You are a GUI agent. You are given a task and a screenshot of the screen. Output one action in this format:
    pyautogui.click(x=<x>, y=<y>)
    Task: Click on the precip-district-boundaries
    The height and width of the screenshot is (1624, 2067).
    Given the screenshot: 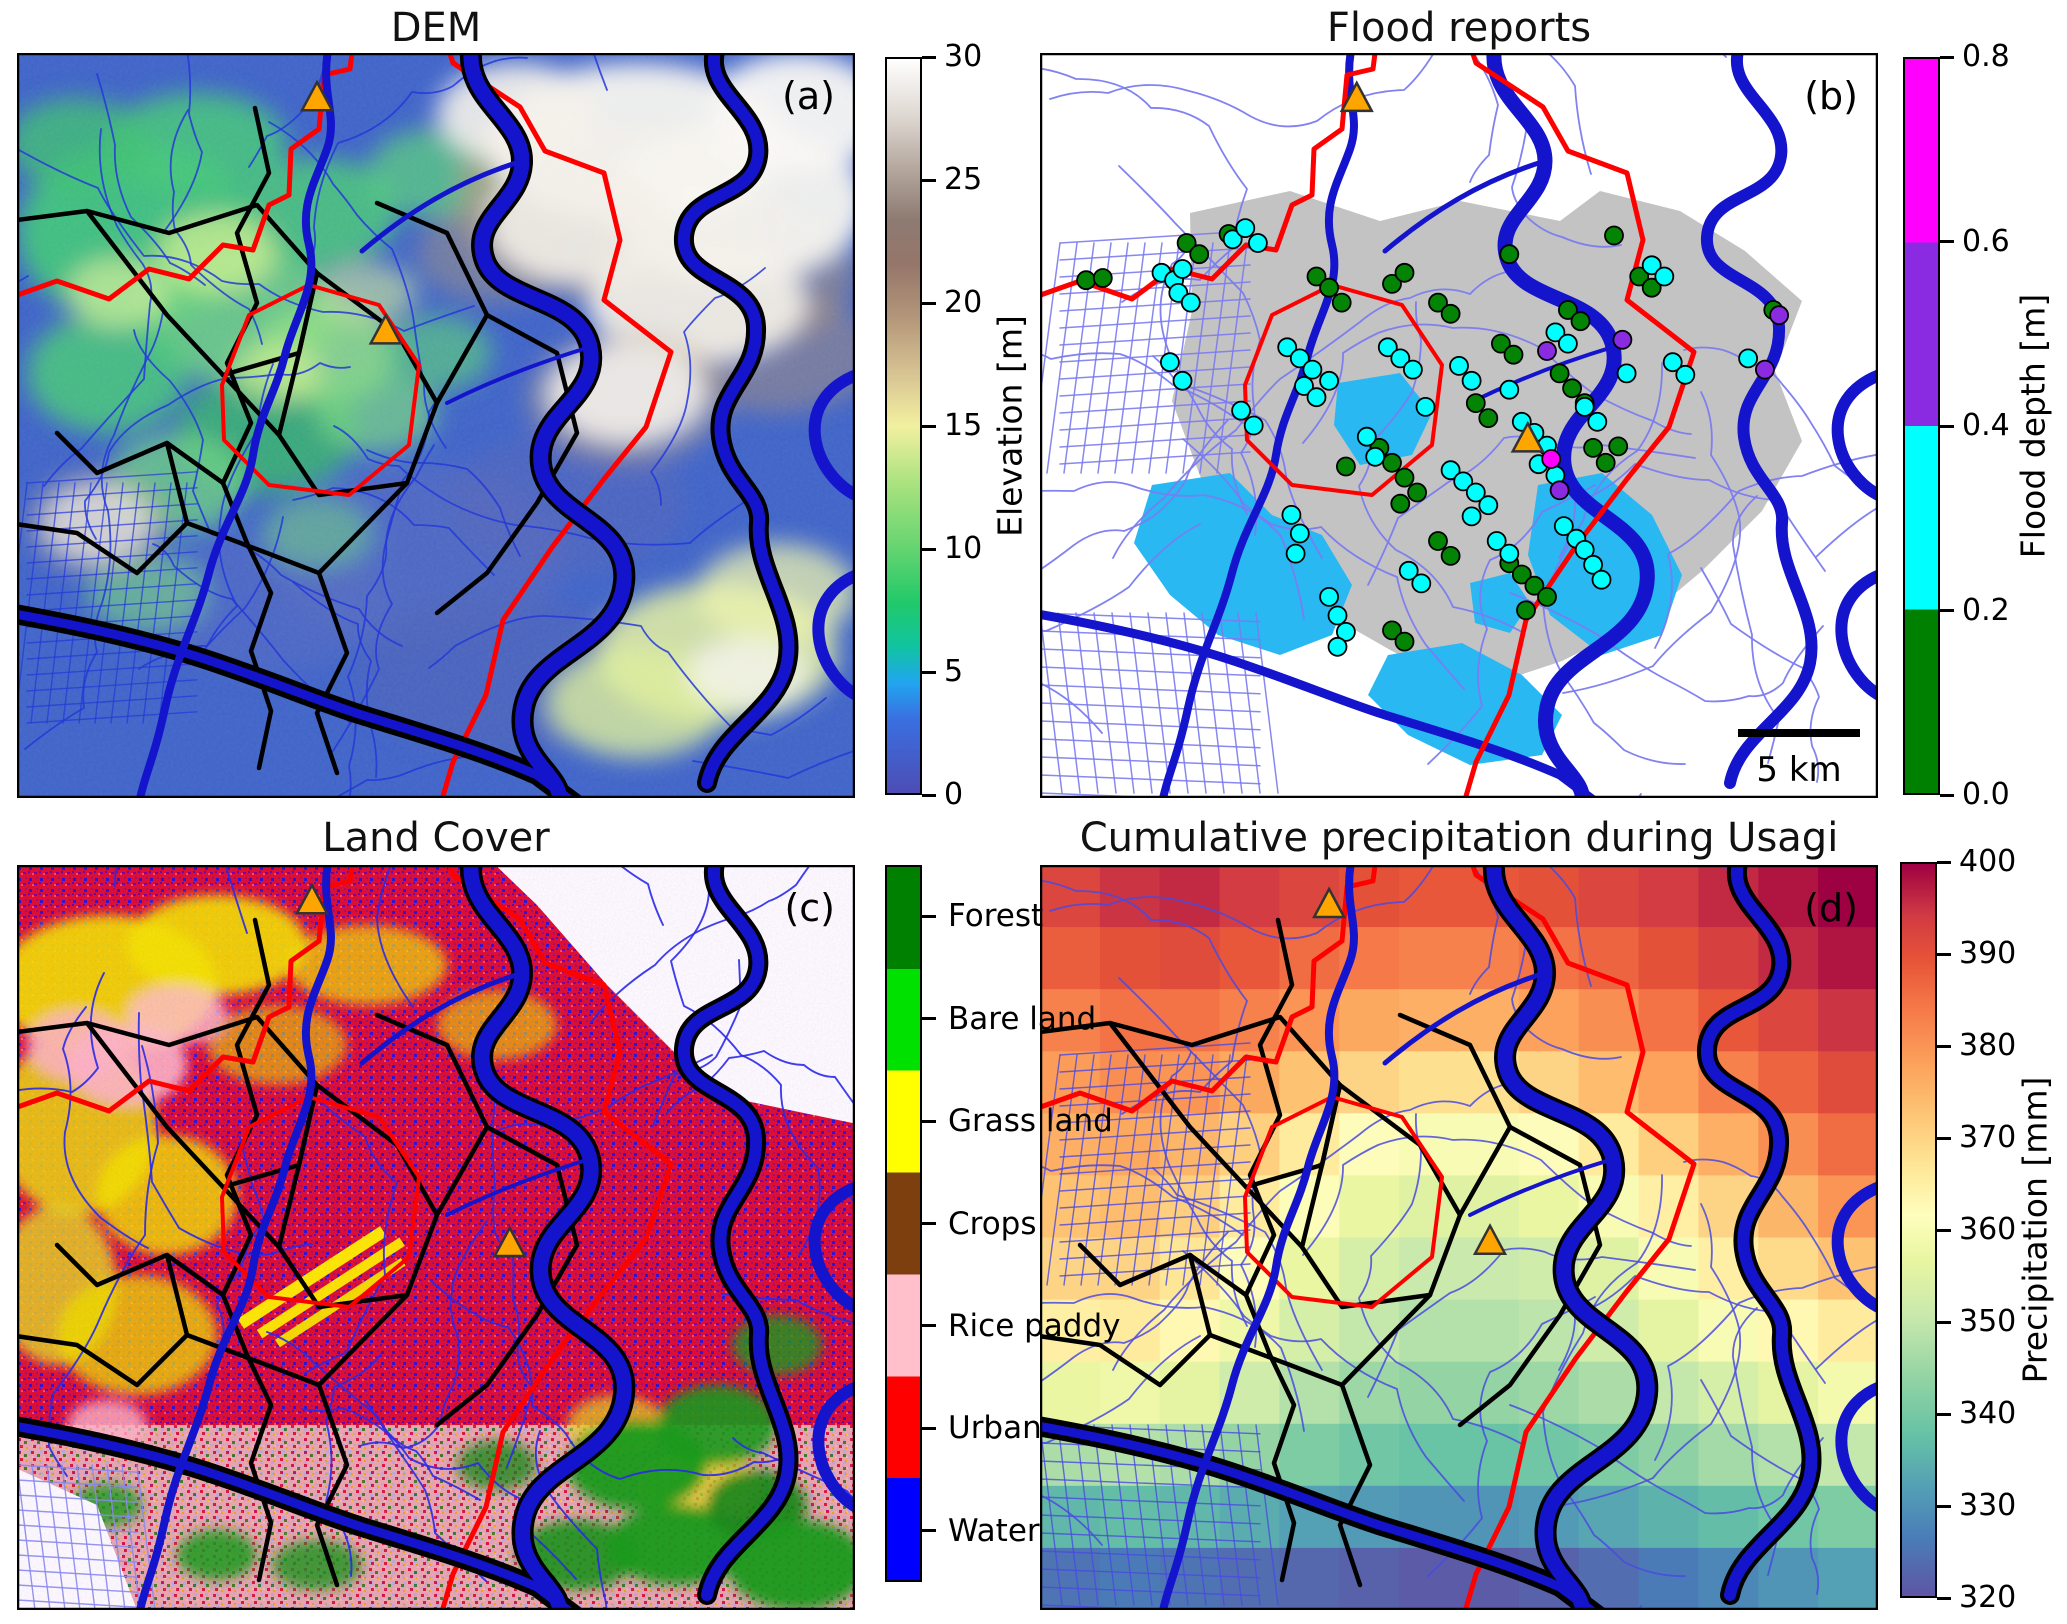 What is the action you would take?
    pyautogui.click(x=1321, y=1252)
    